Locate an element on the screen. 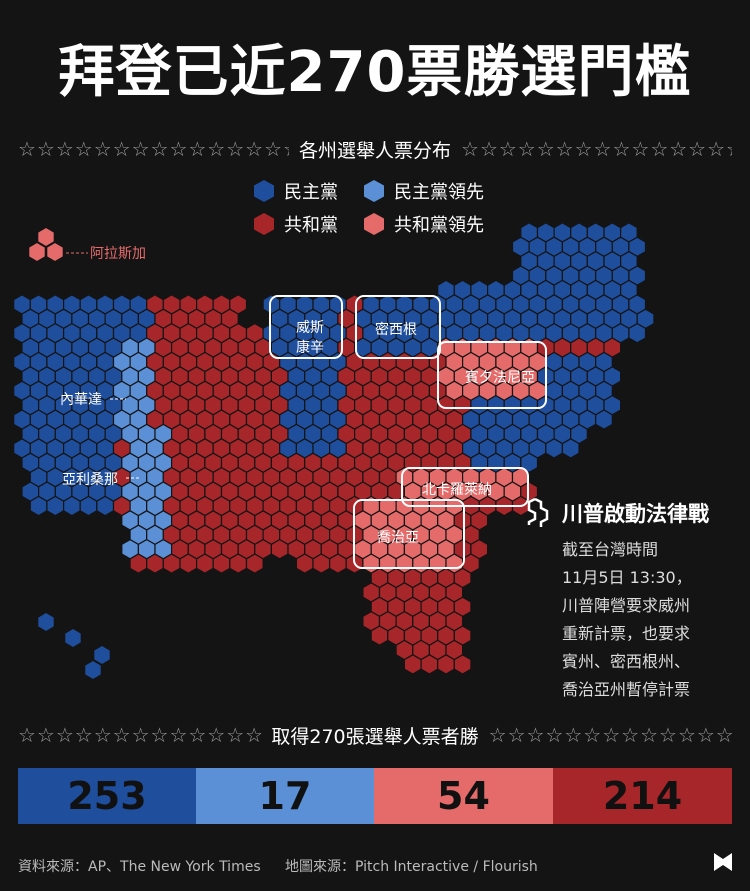  map-source: 地圖來源：Pitch Interactive / Flourish is located at coordinates (411, 867).